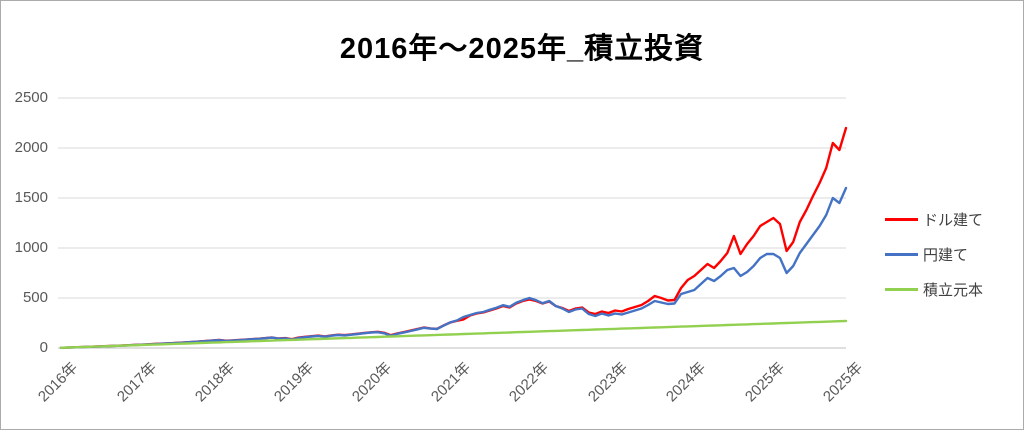 The width and height of the screenshot is (1024, 430). I want to click on legend-item: 円建て, so click(934, 254).